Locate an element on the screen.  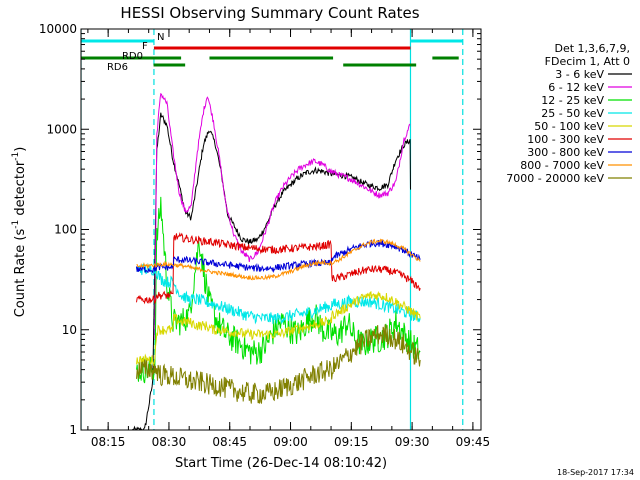
legend-entry: 6 - 12 keV is located at coordinates (590, 87).